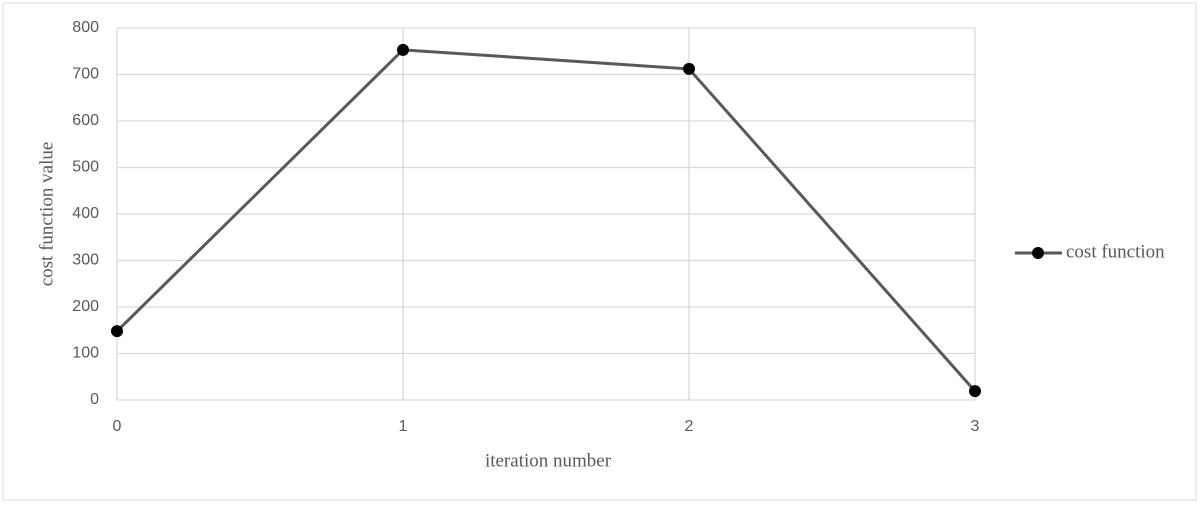 This screenshot has height=505, width=1200. What do you see at coordinates (85, 306) in the screenshot?
I see `y-tick-label: 200` at bounding box center [85, 306].